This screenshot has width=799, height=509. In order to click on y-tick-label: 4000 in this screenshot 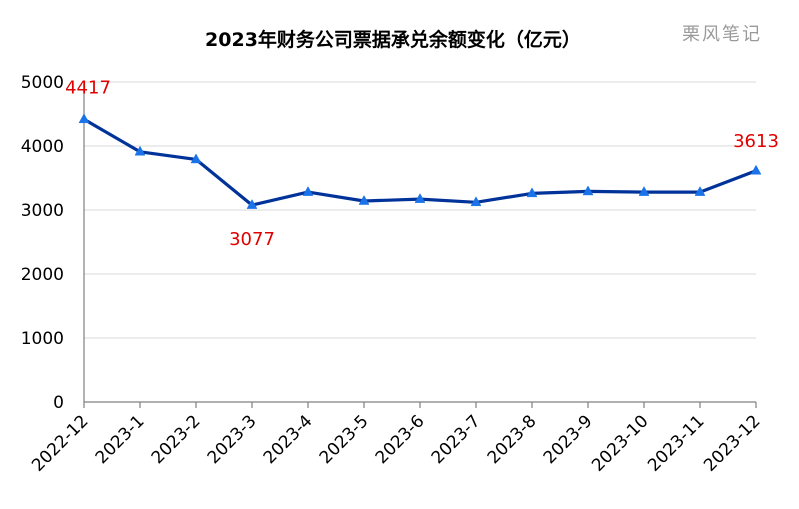, I will do `click(42, 147)`.